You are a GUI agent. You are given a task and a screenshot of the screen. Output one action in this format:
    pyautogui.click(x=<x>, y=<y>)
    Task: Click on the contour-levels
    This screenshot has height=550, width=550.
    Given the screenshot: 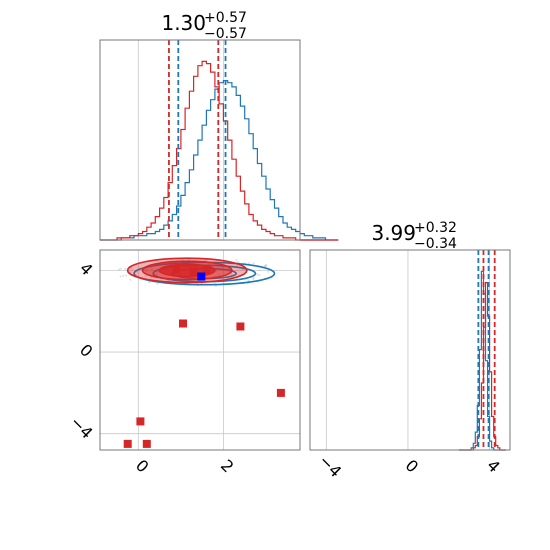 What is the action you would take?
    pyautogui.click(x=201, y=271)
    